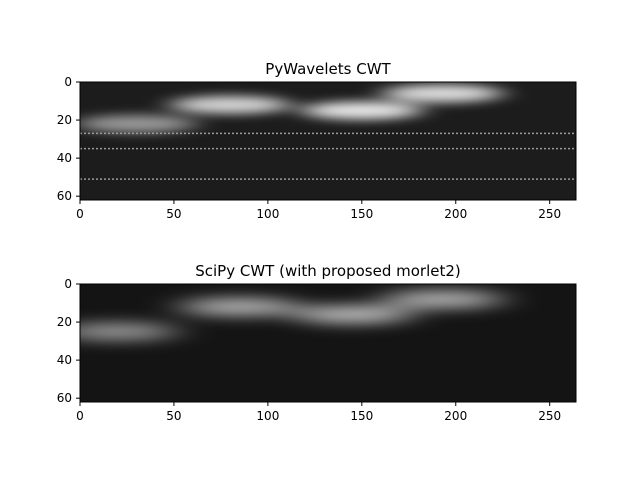  I want to click on heatmap-row-artifacts, so click(328, 156).